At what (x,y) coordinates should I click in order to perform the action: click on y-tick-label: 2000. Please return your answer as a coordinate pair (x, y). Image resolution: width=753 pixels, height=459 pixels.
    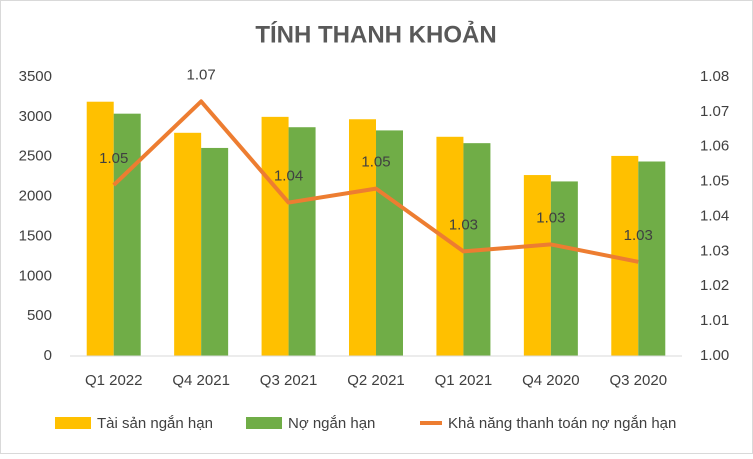
    Looking at the image, I should click on (35, 196).